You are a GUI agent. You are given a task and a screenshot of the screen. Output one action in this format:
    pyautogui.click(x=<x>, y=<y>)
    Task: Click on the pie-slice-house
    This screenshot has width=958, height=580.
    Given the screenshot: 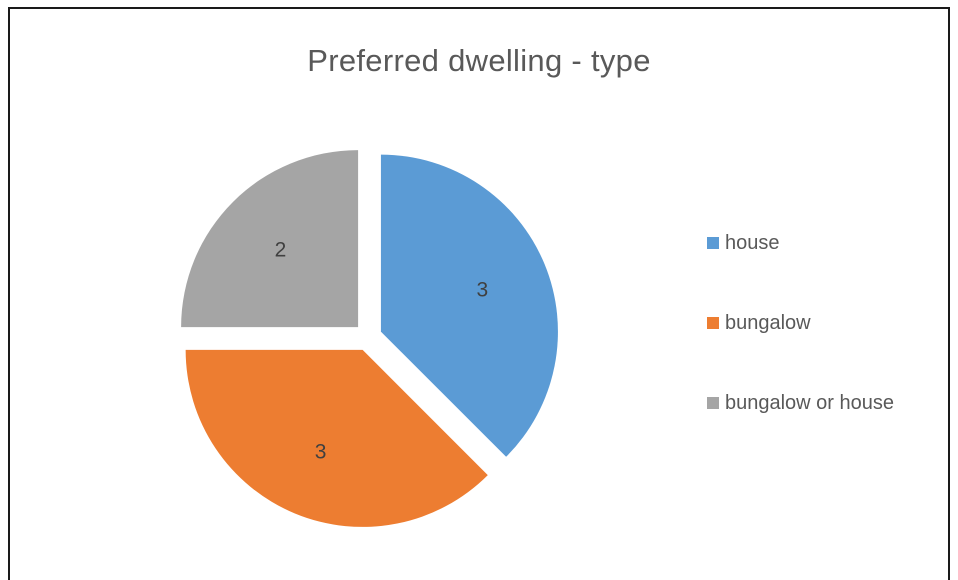 What is the action you would take?
    pyautogui.click(x=469, y=305)
    